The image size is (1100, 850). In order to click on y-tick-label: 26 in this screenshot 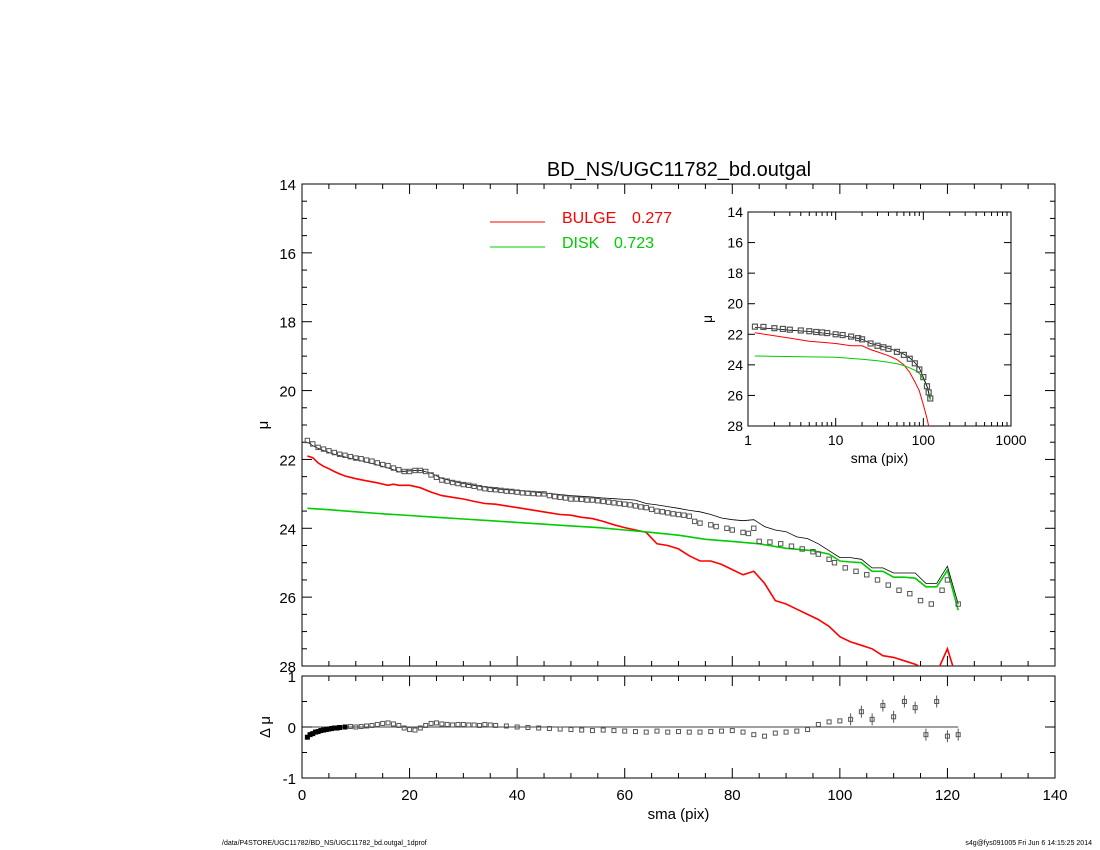, I will do `click(287, 598)`.